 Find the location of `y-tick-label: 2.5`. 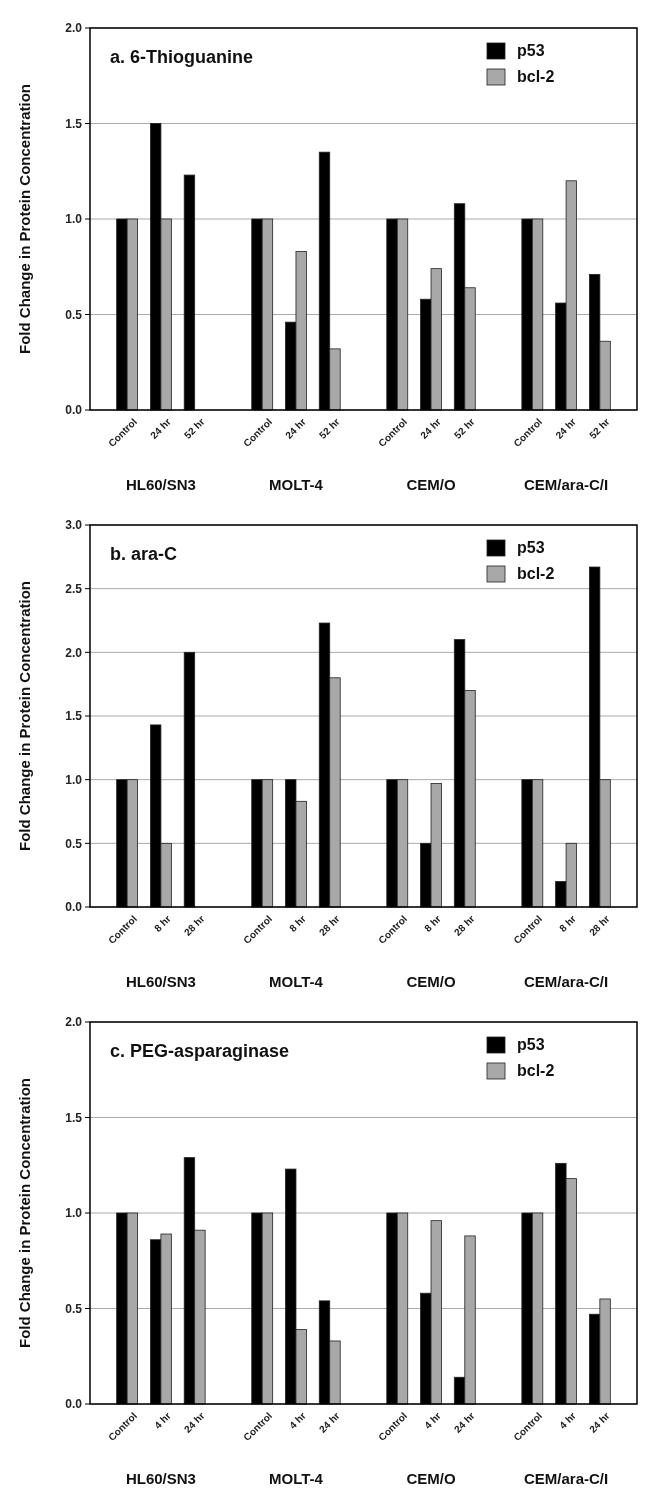

y-tick-label: 2.5 is located at coordinates (74, 588).